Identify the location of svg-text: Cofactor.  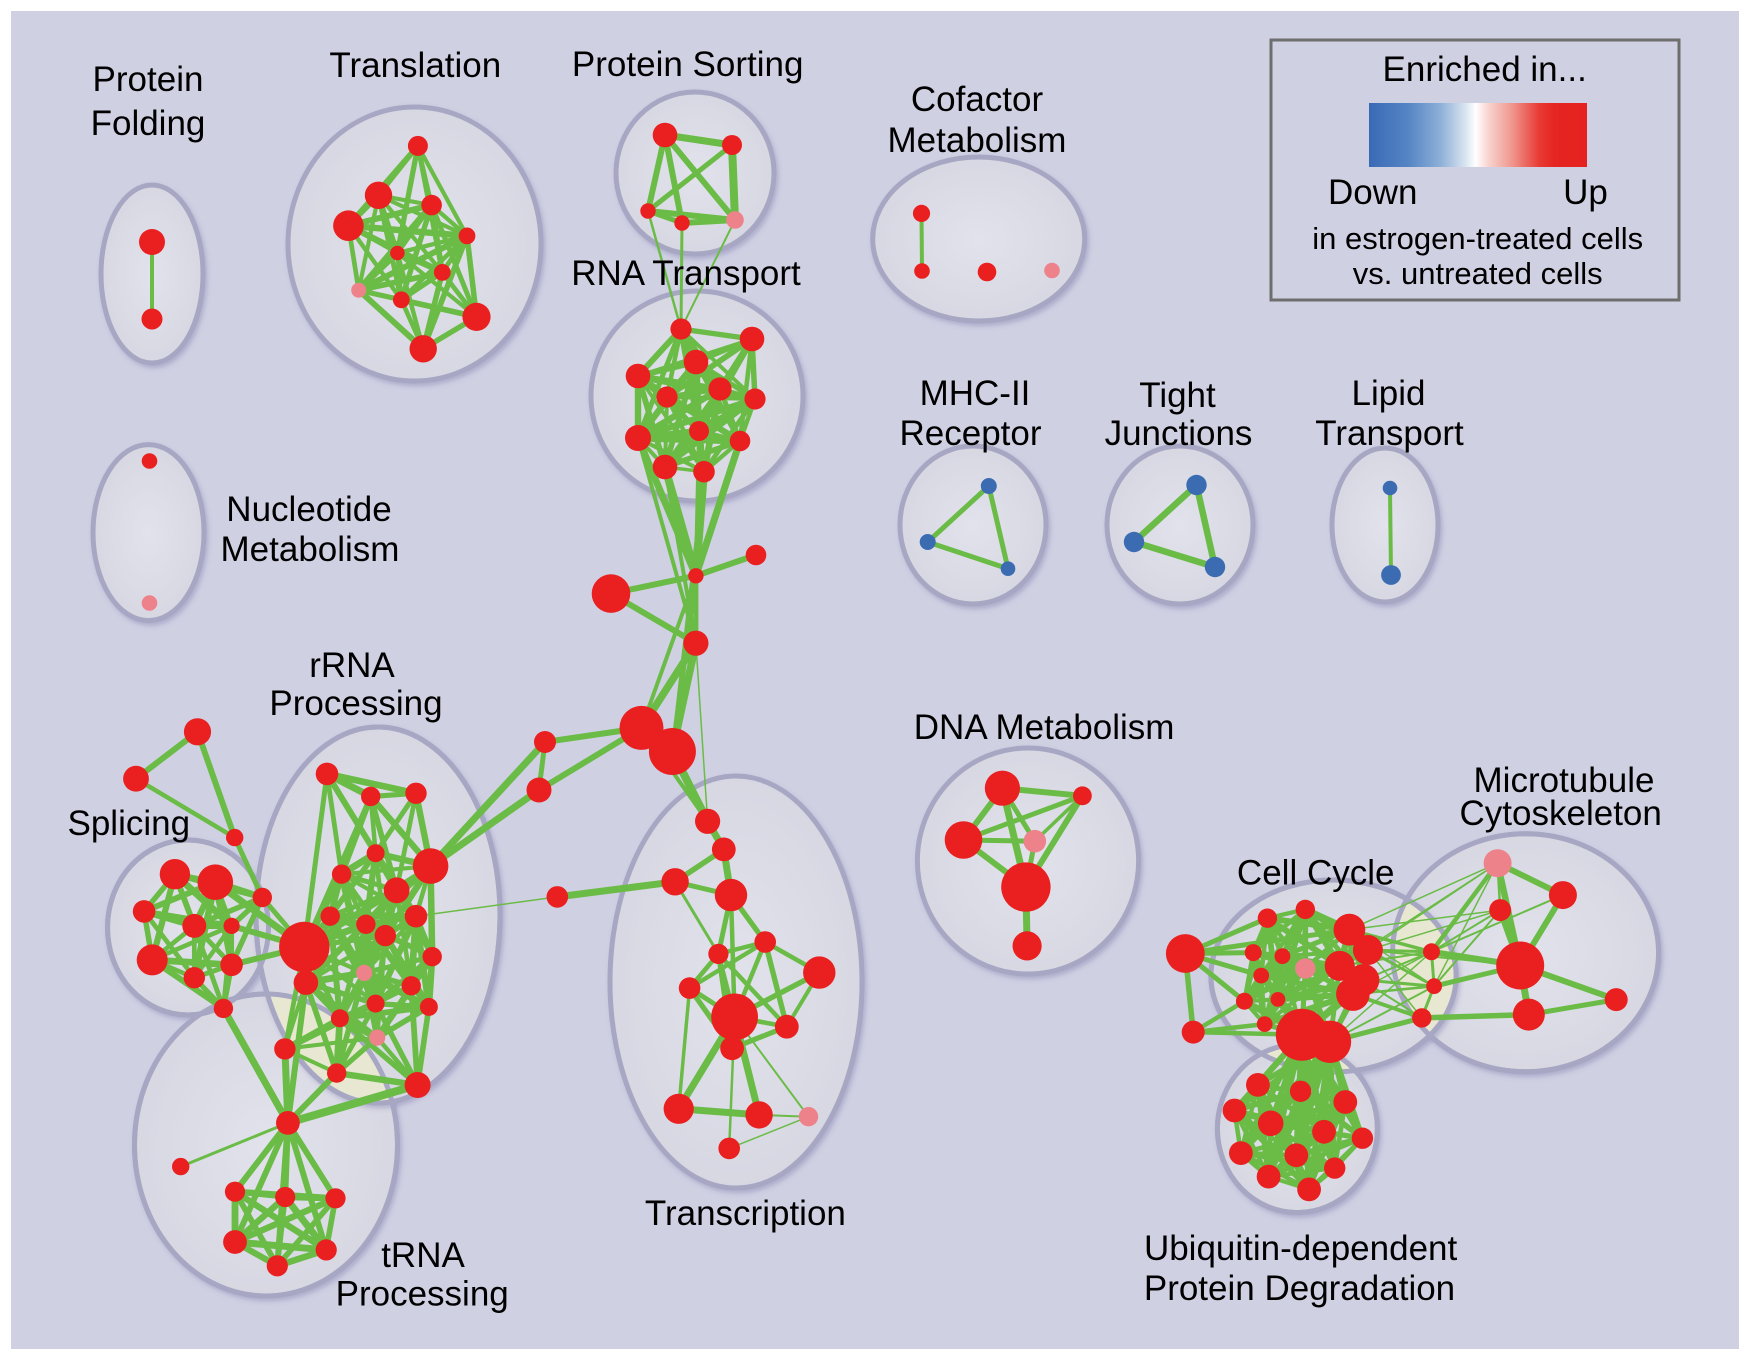
(977, 99).